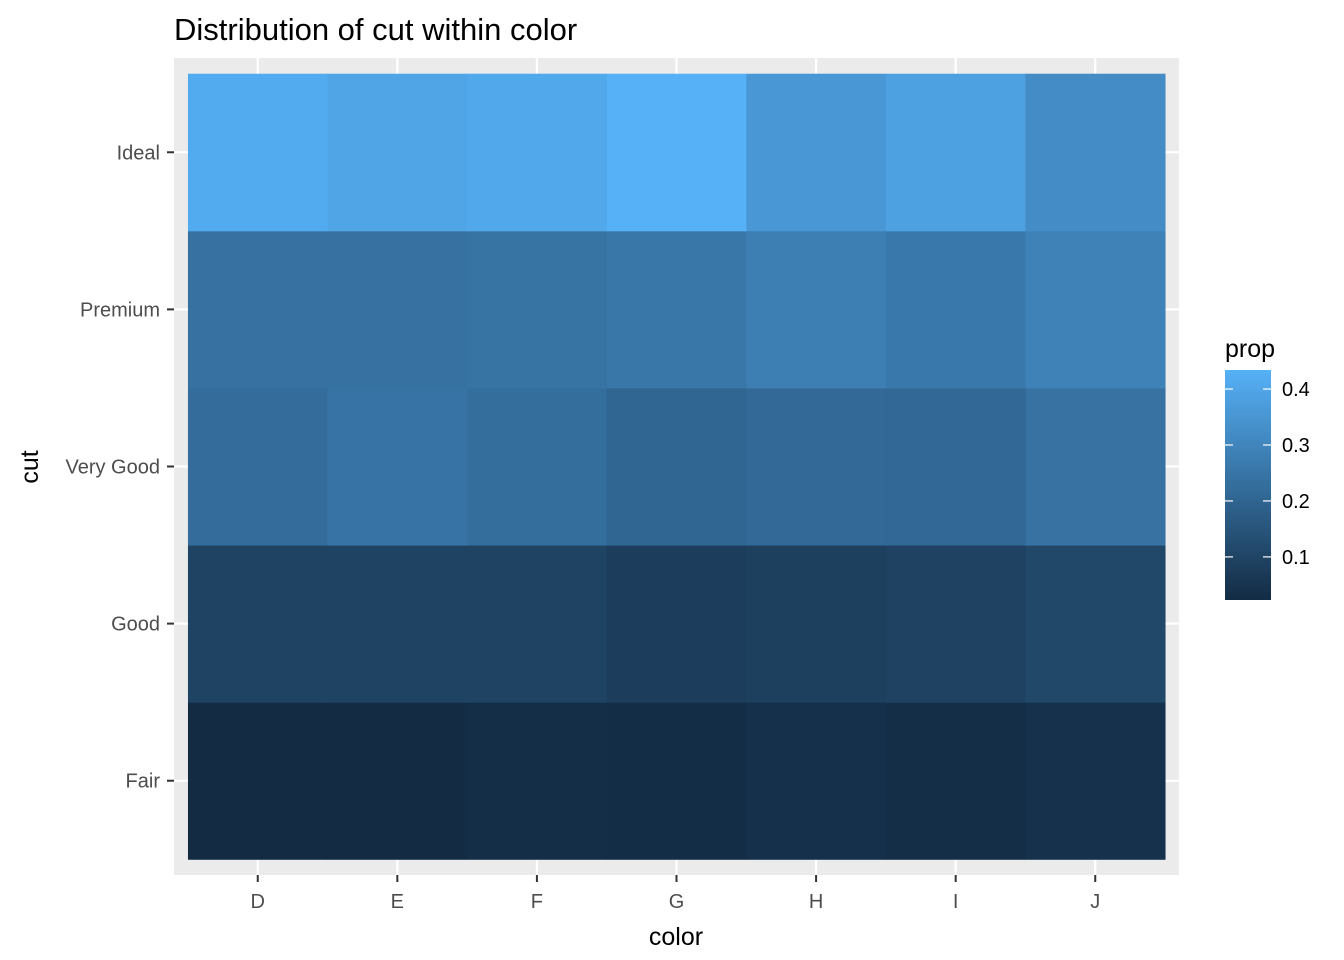 Image resolution: width=1344 pixels, height=960 pixels. What do you see at coordinates (258, 309) in the screenshot?
I see `heatmap-tile-D-premium` at bounding box center [258, 309].